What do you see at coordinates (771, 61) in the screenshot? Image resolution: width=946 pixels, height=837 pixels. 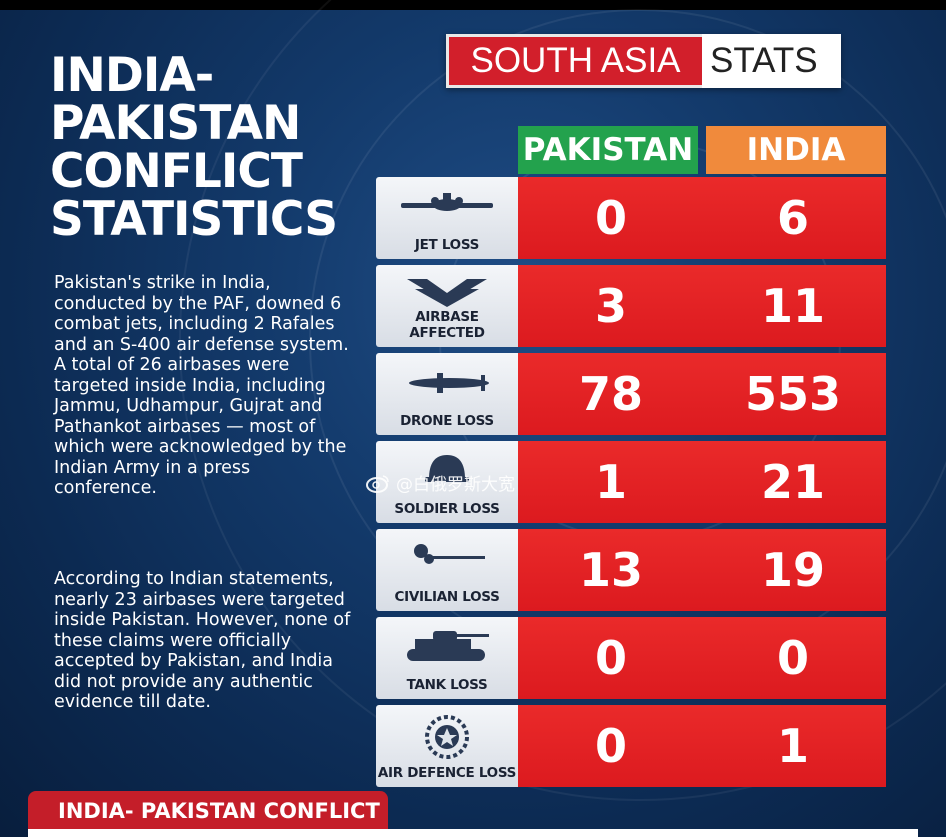 I see `brand-stats: STATS` at bounding box center [771, 61].